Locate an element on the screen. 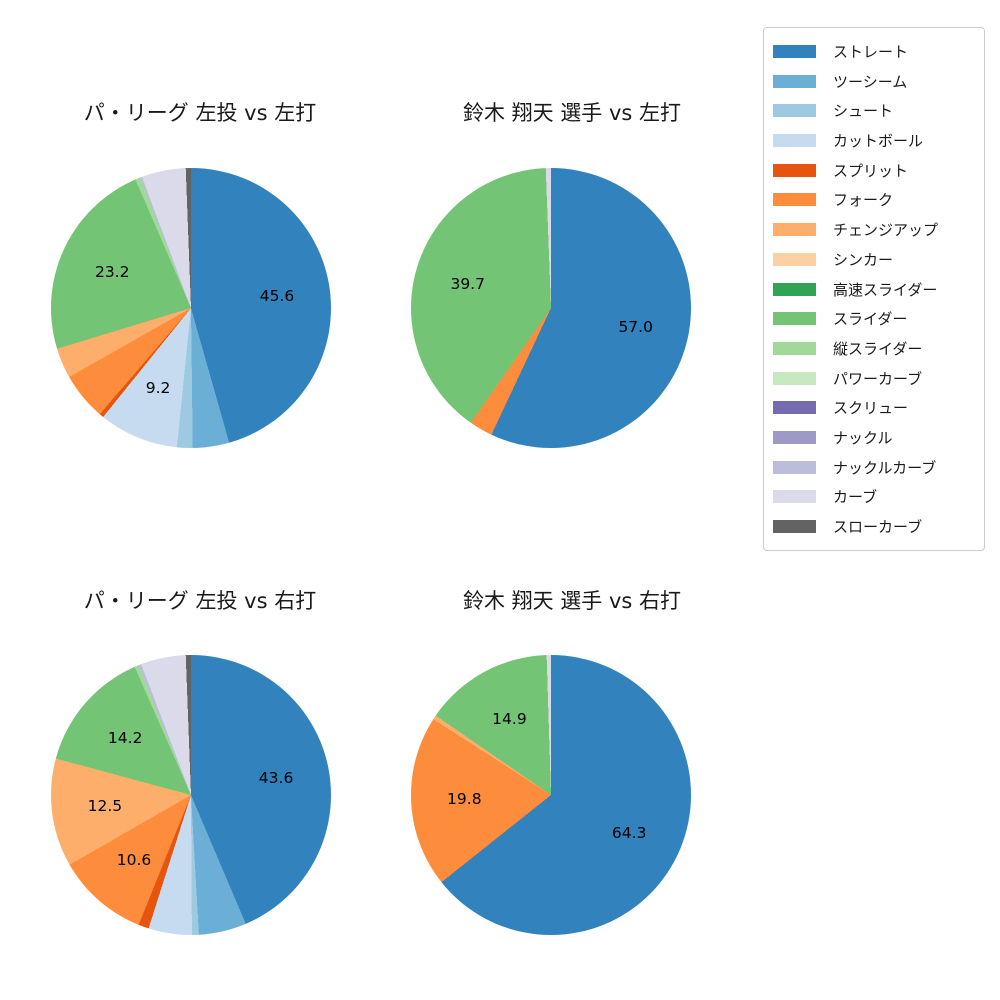 This screenshot has width=1000, height=1000. pie-pa-league-vs-right is located at coordinates (191, 795).